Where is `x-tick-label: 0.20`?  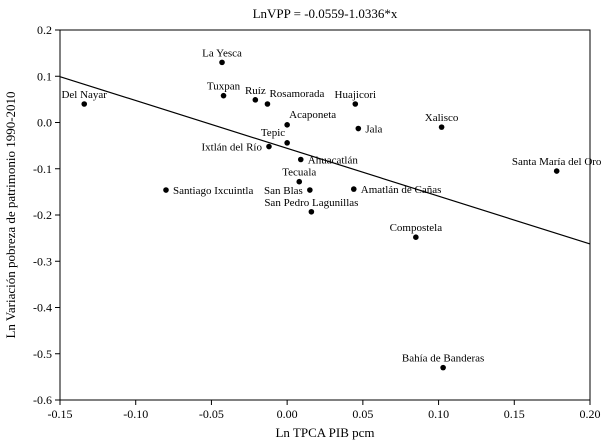
x-tick-label: 0.20 is located at coordinates (590, 414).